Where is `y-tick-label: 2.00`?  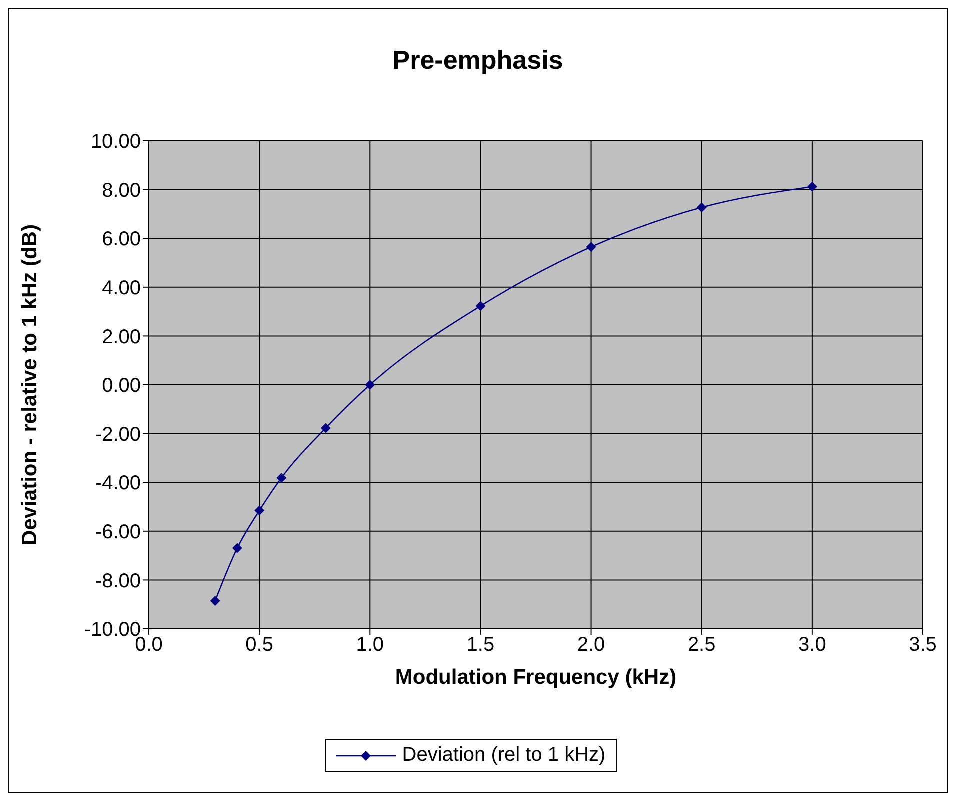 y-tick-label: 2.00 is located at coordinates (121, 337).